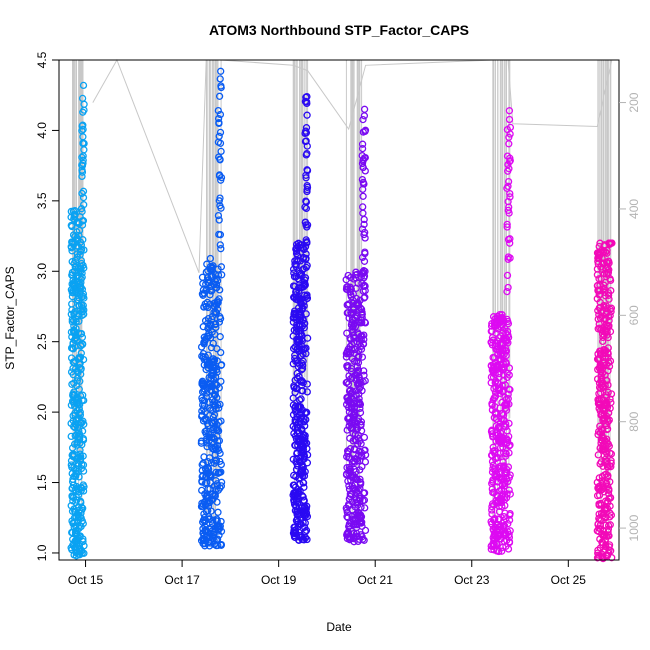 The image size is (650, 650). I want to click on y-tick-label: 3.5, so click(42, 200).